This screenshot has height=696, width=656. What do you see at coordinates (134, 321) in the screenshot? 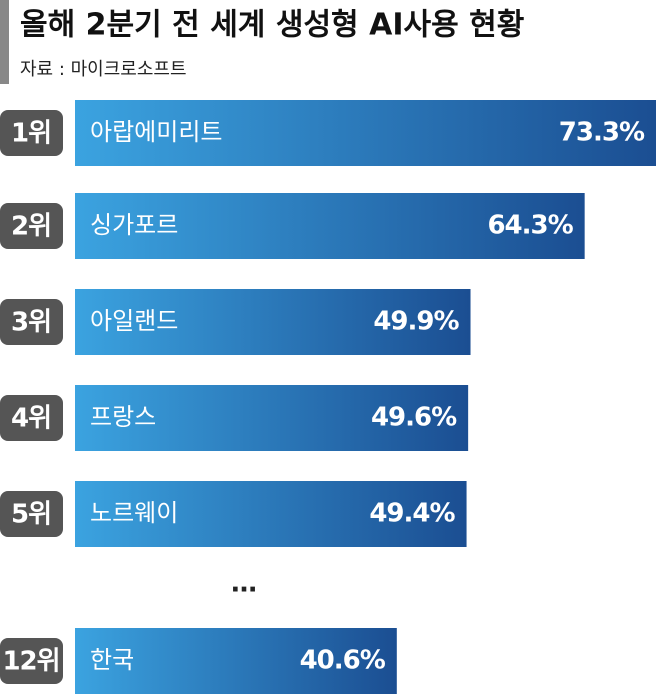
I see `category-label: 아일랜드` at bounding box center [134, 321].